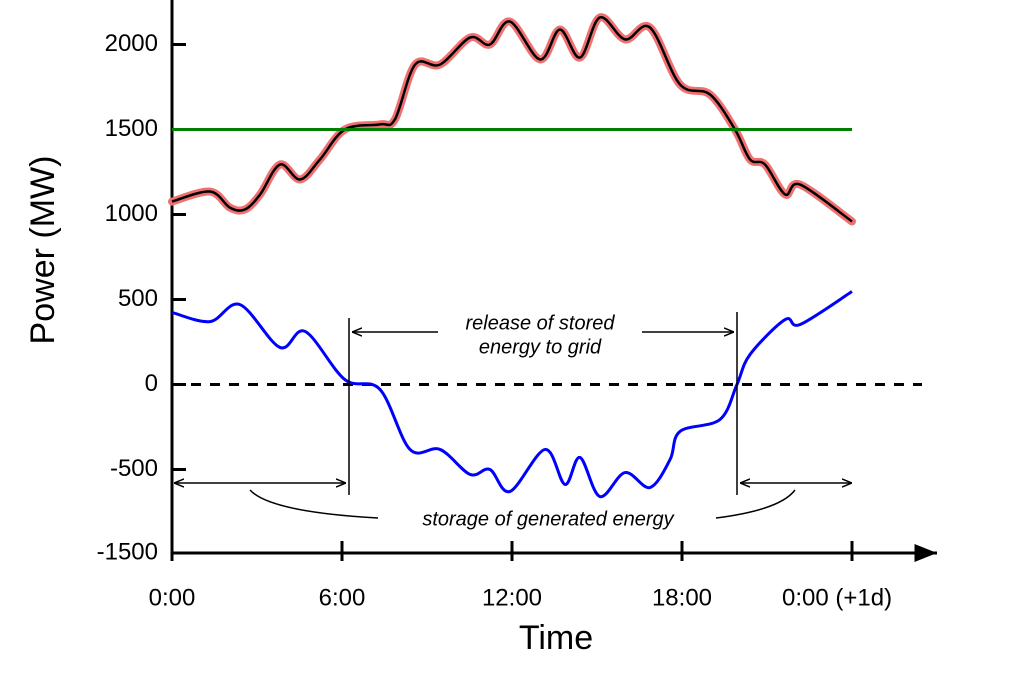  Describe the element at coordinates (151, 383) in the screenshot. I see `y-tick-label: 0` at that location.